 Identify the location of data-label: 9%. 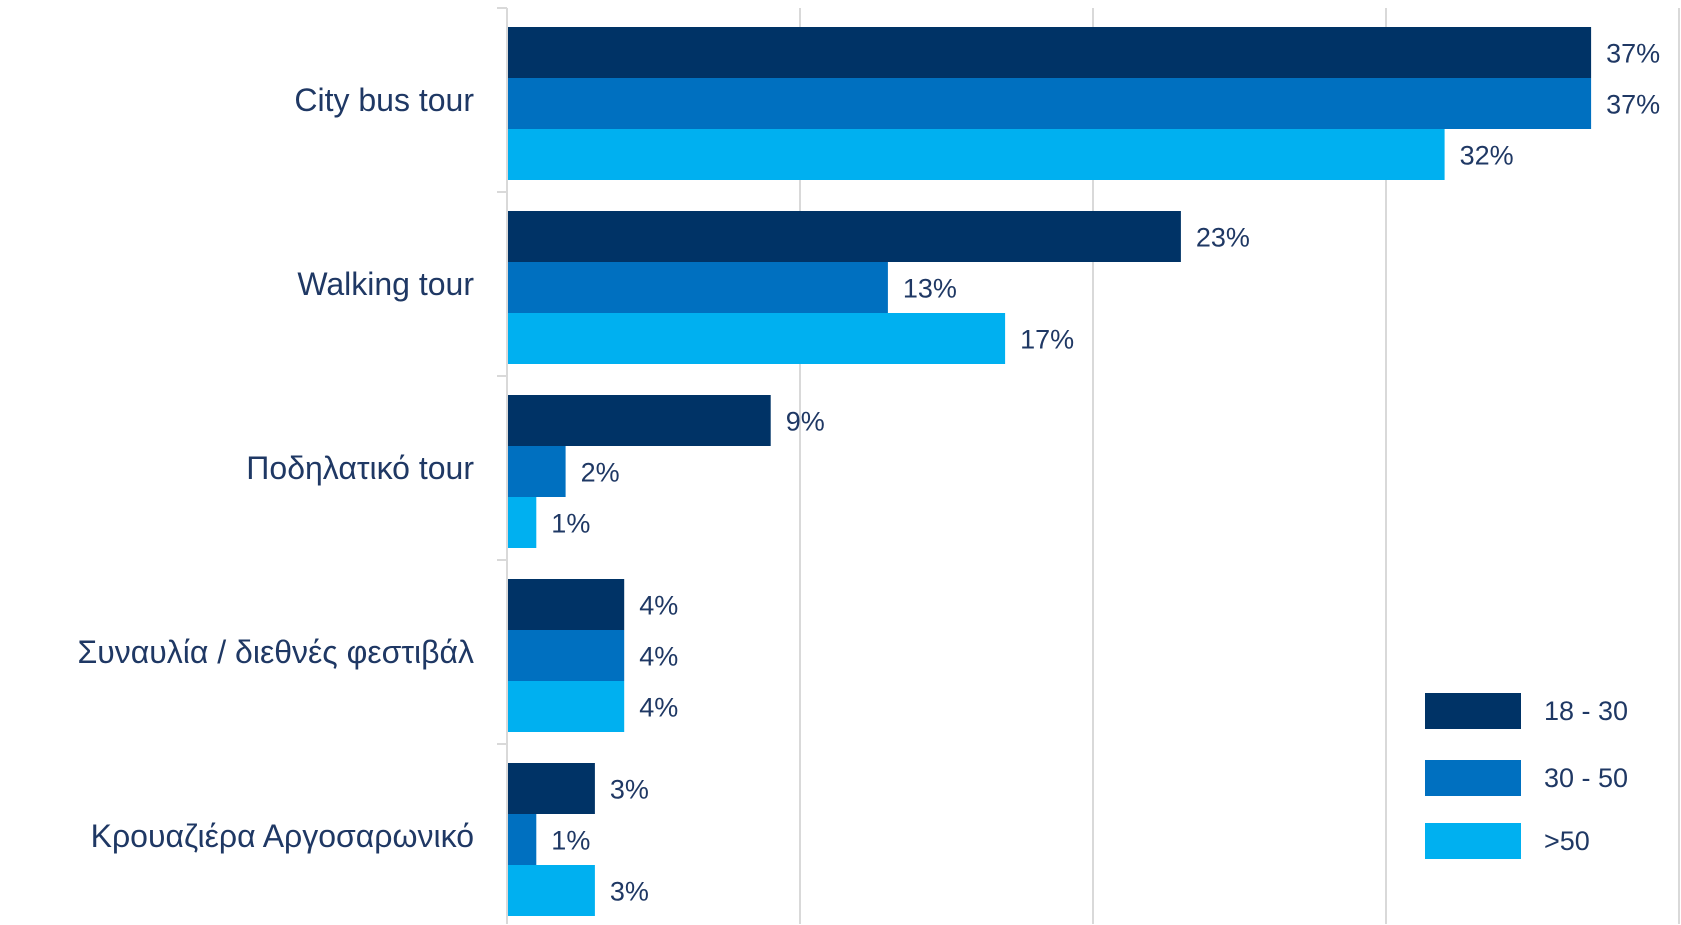
(805, 422).